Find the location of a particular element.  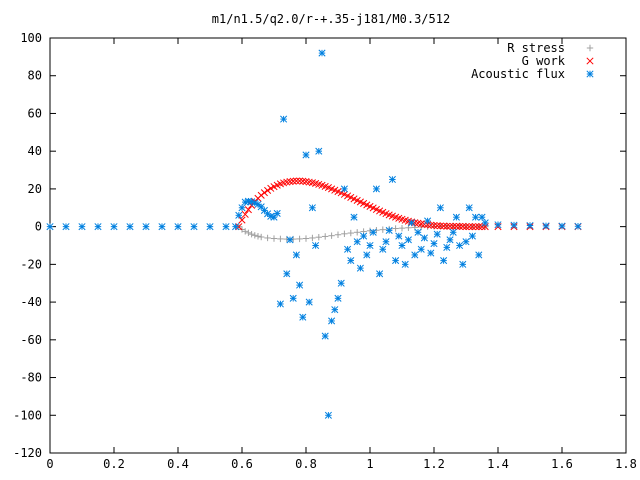

y-tick-label: 40 is located at coordinates (35, 151).